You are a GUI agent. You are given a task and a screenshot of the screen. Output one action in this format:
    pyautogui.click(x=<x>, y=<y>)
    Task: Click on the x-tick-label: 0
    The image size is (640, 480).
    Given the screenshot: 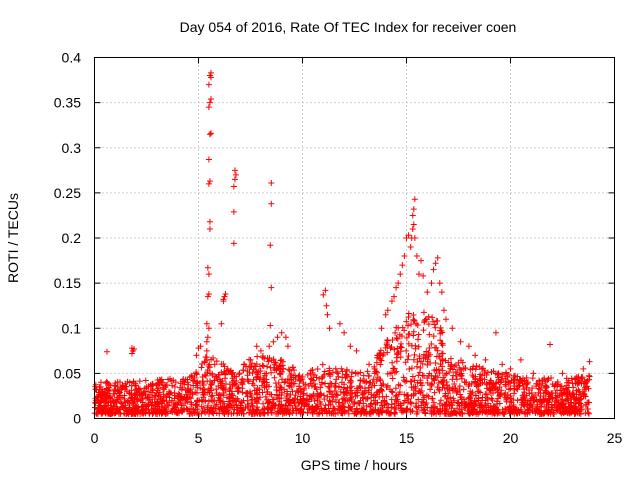 What is the action you would take?
    pyautogui.click(x=95, y=438)
    